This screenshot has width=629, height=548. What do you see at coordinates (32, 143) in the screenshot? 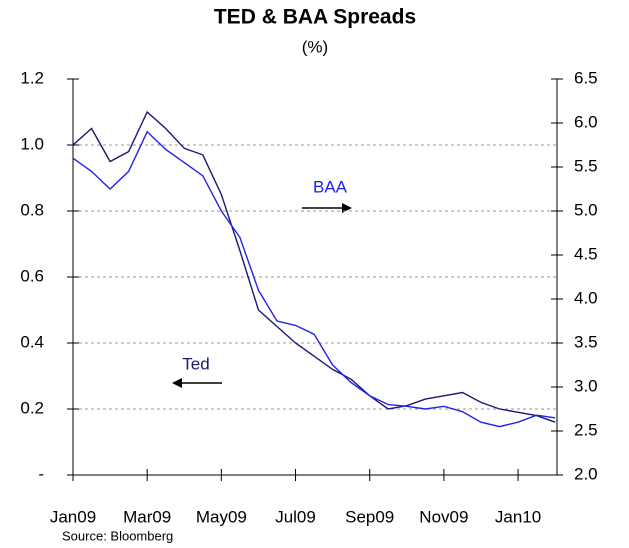
I see `y-tick-label: 1.0` at bounding box center [32, 143].